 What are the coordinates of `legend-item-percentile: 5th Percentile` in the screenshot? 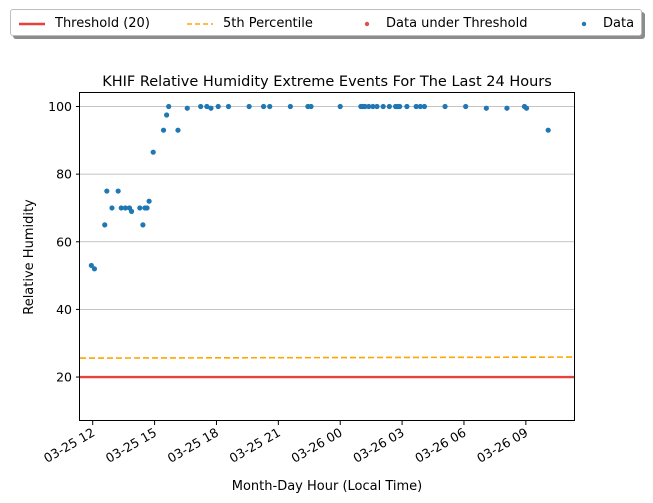 It's located at (249, 23).